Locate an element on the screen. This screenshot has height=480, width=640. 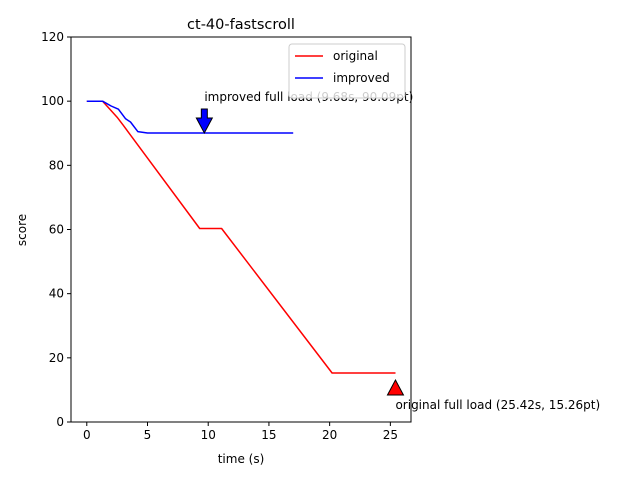
y-axis-ticks: 0 20 40 60 80 100 120 is located at coordinates (56, 229).